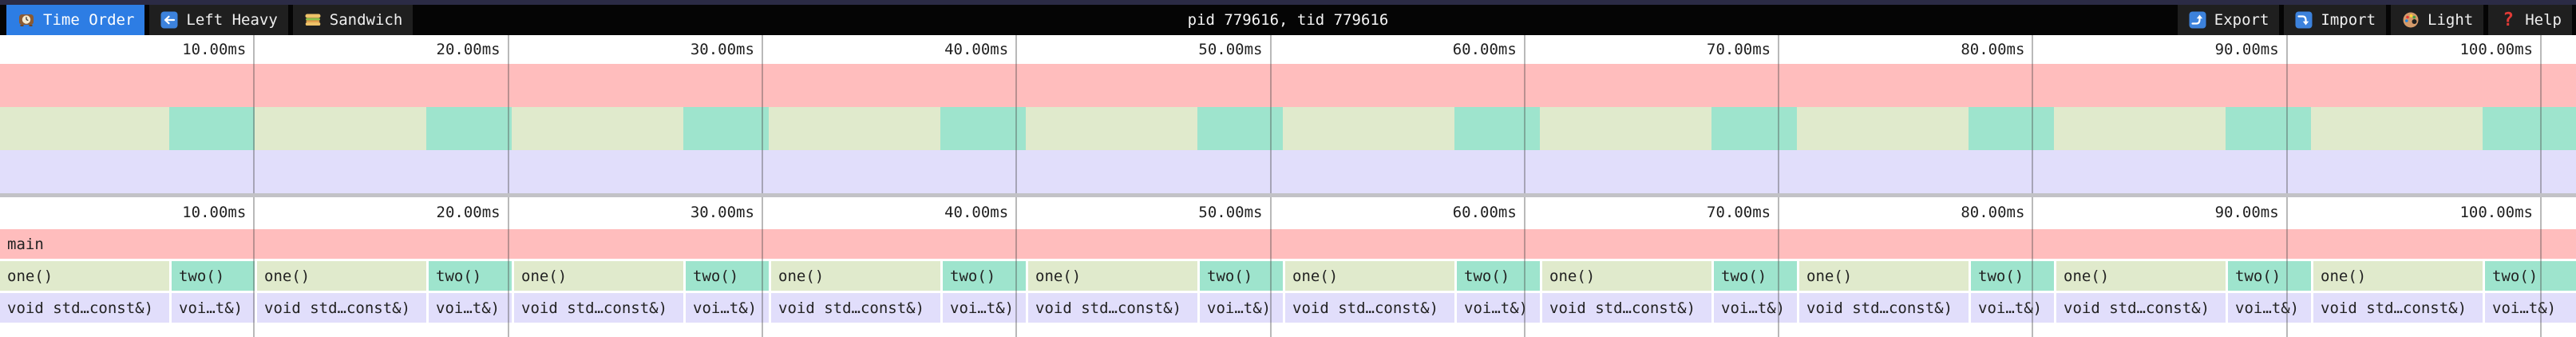 The image size is (2576, 337). Describe the element at coordinates (2530, 20) in the screenshot. I see `help-button: ? Help` at that location.